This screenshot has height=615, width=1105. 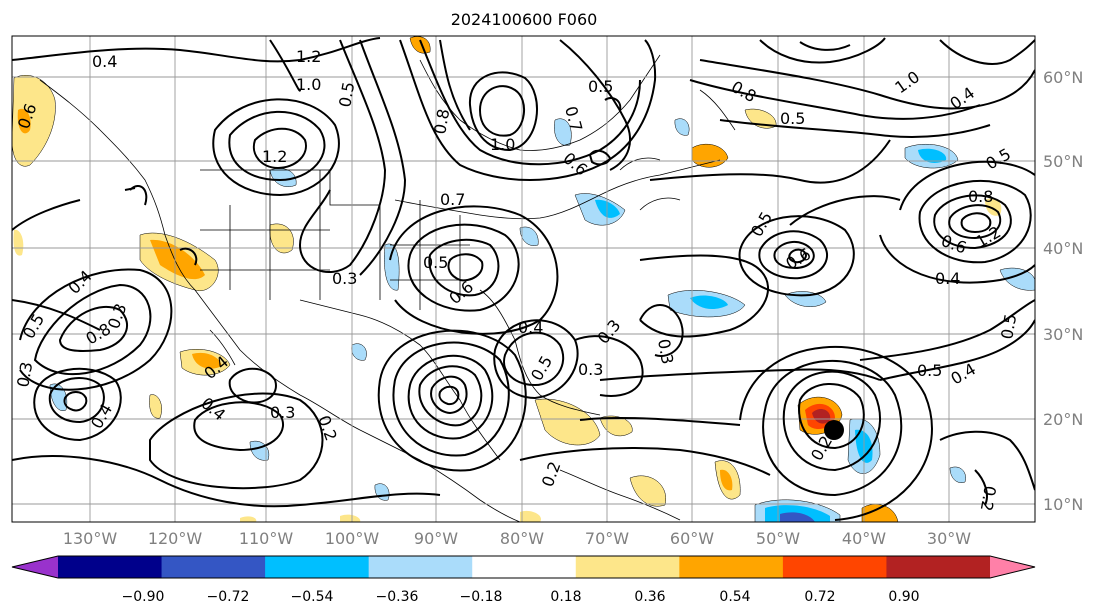 What do you see at coordinates (524, 19) in the screenshot?
I see `map-title: 2024100600 F060` at bounding box center [524, 19].